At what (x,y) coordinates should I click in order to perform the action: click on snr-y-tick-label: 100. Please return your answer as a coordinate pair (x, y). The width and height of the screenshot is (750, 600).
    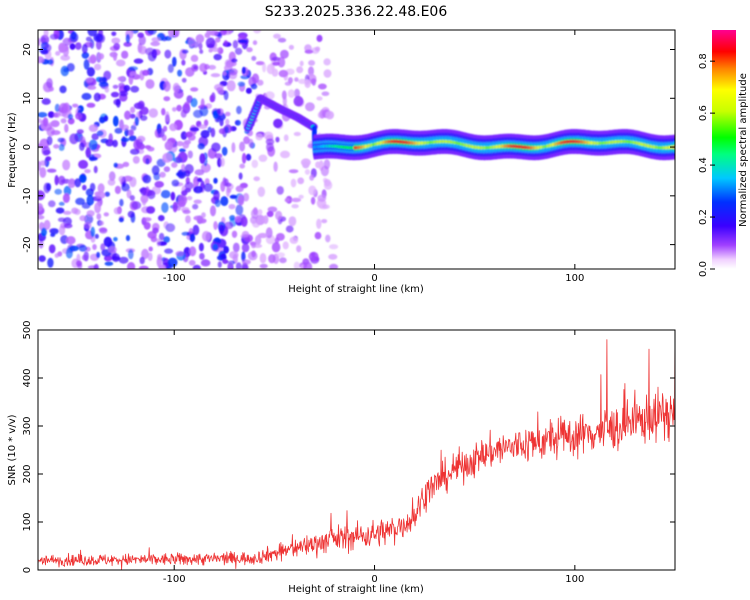
    Looking at the image, I should click on (27, 521).